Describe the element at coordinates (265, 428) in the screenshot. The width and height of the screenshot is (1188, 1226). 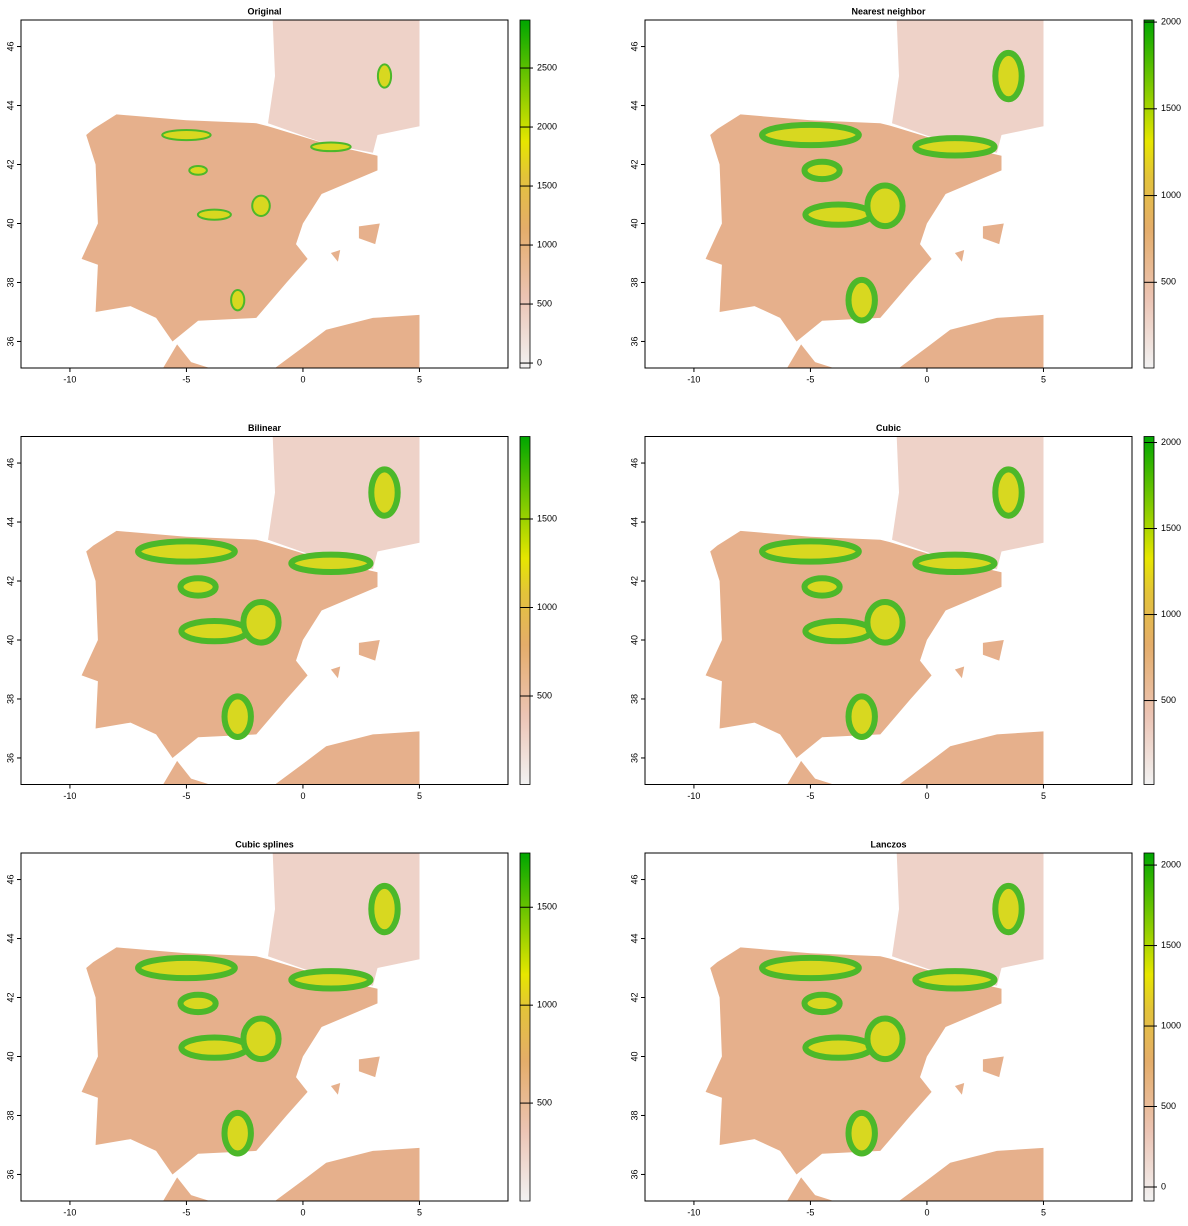
I see `panel-title: Bilinear` at that location.